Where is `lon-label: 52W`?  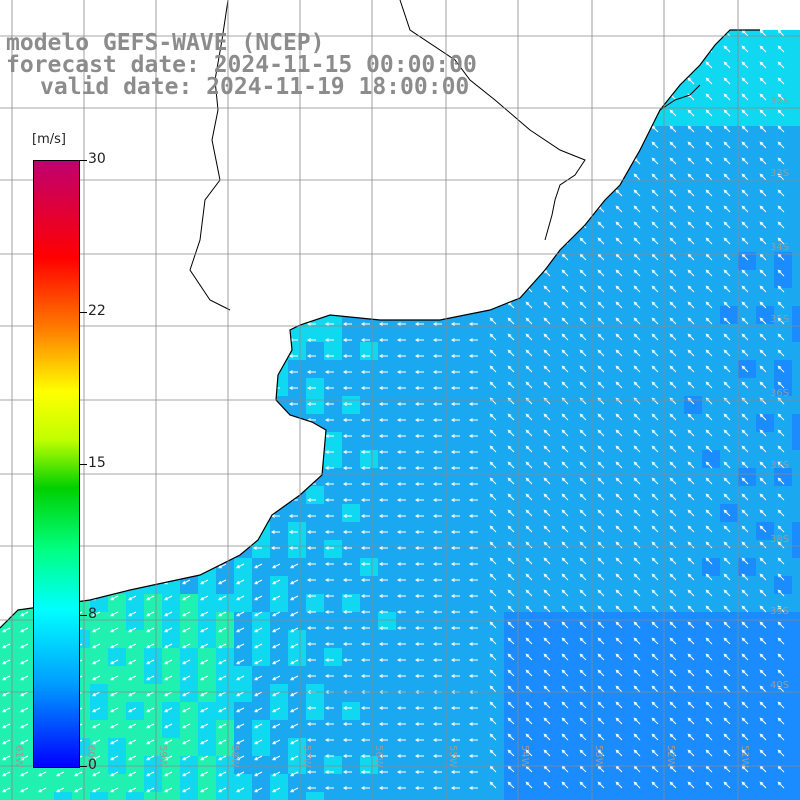
lon-label: 52W is located at coordinates (670, 756).